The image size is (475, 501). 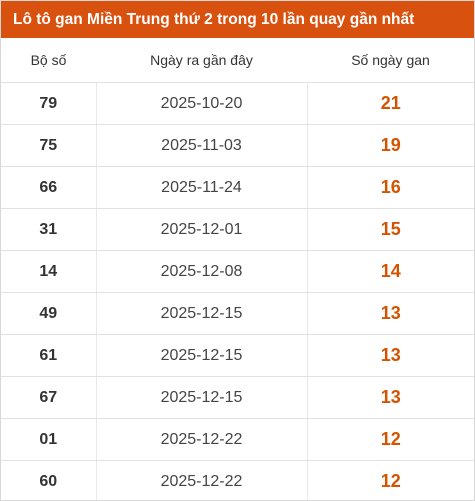 What do you see at coordinates (201, 271) in the screenshot?
I see `row-last-date: 2025-12-08` at bounding box center [201, 271].